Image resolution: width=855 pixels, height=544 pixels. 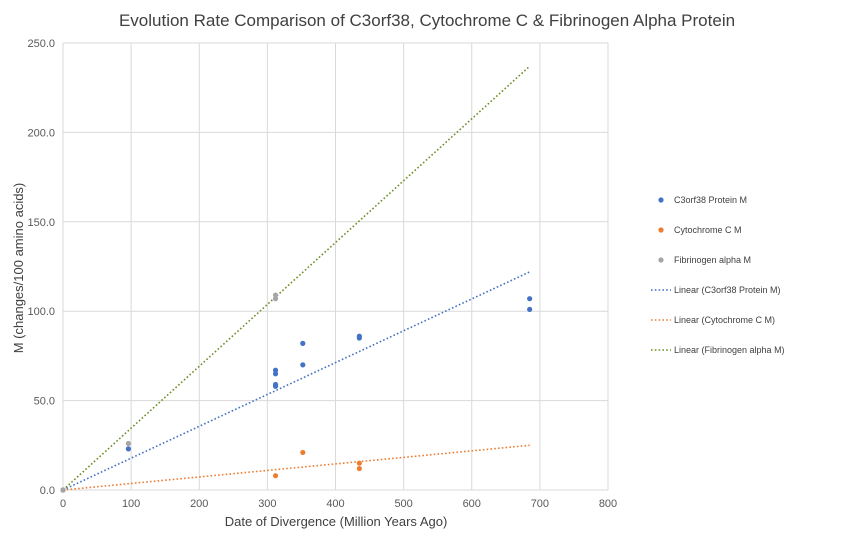 I want to click on legend-label-4: Linear (Cytochrome C M), so click(x=724, y=320).